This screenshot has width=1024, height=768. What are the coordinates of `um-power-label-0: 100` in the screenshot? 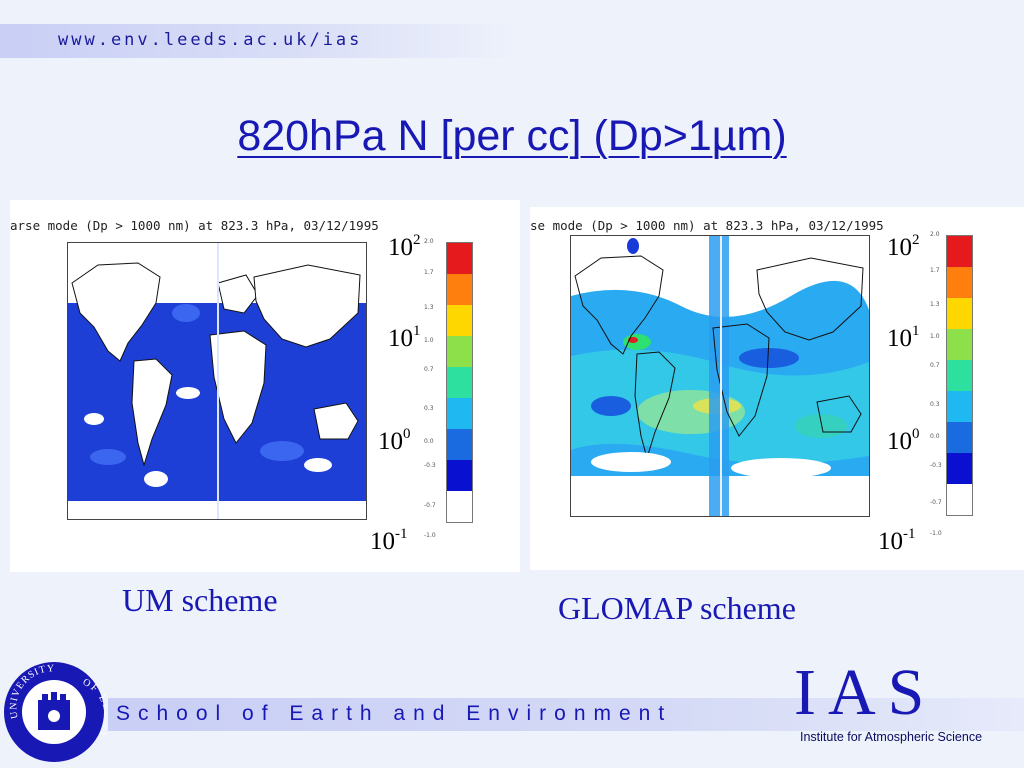 It's located at (394, 440).